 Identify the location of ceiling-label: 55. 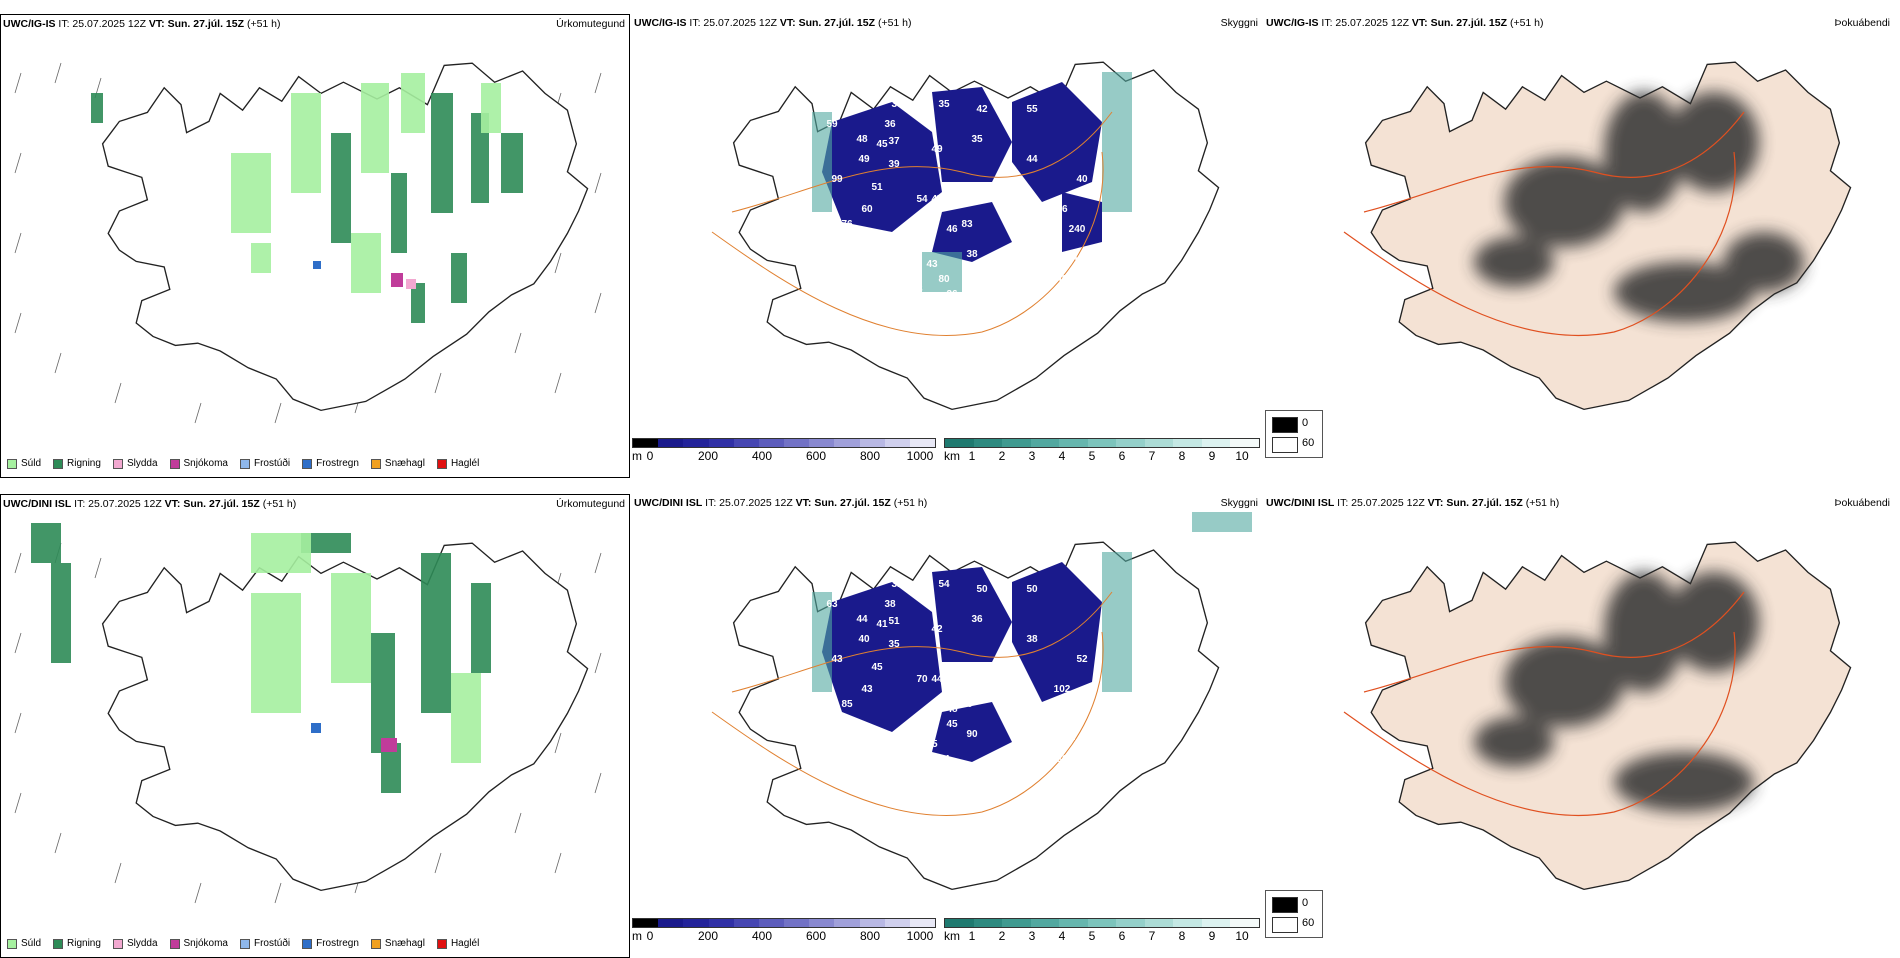
(1032, 109).